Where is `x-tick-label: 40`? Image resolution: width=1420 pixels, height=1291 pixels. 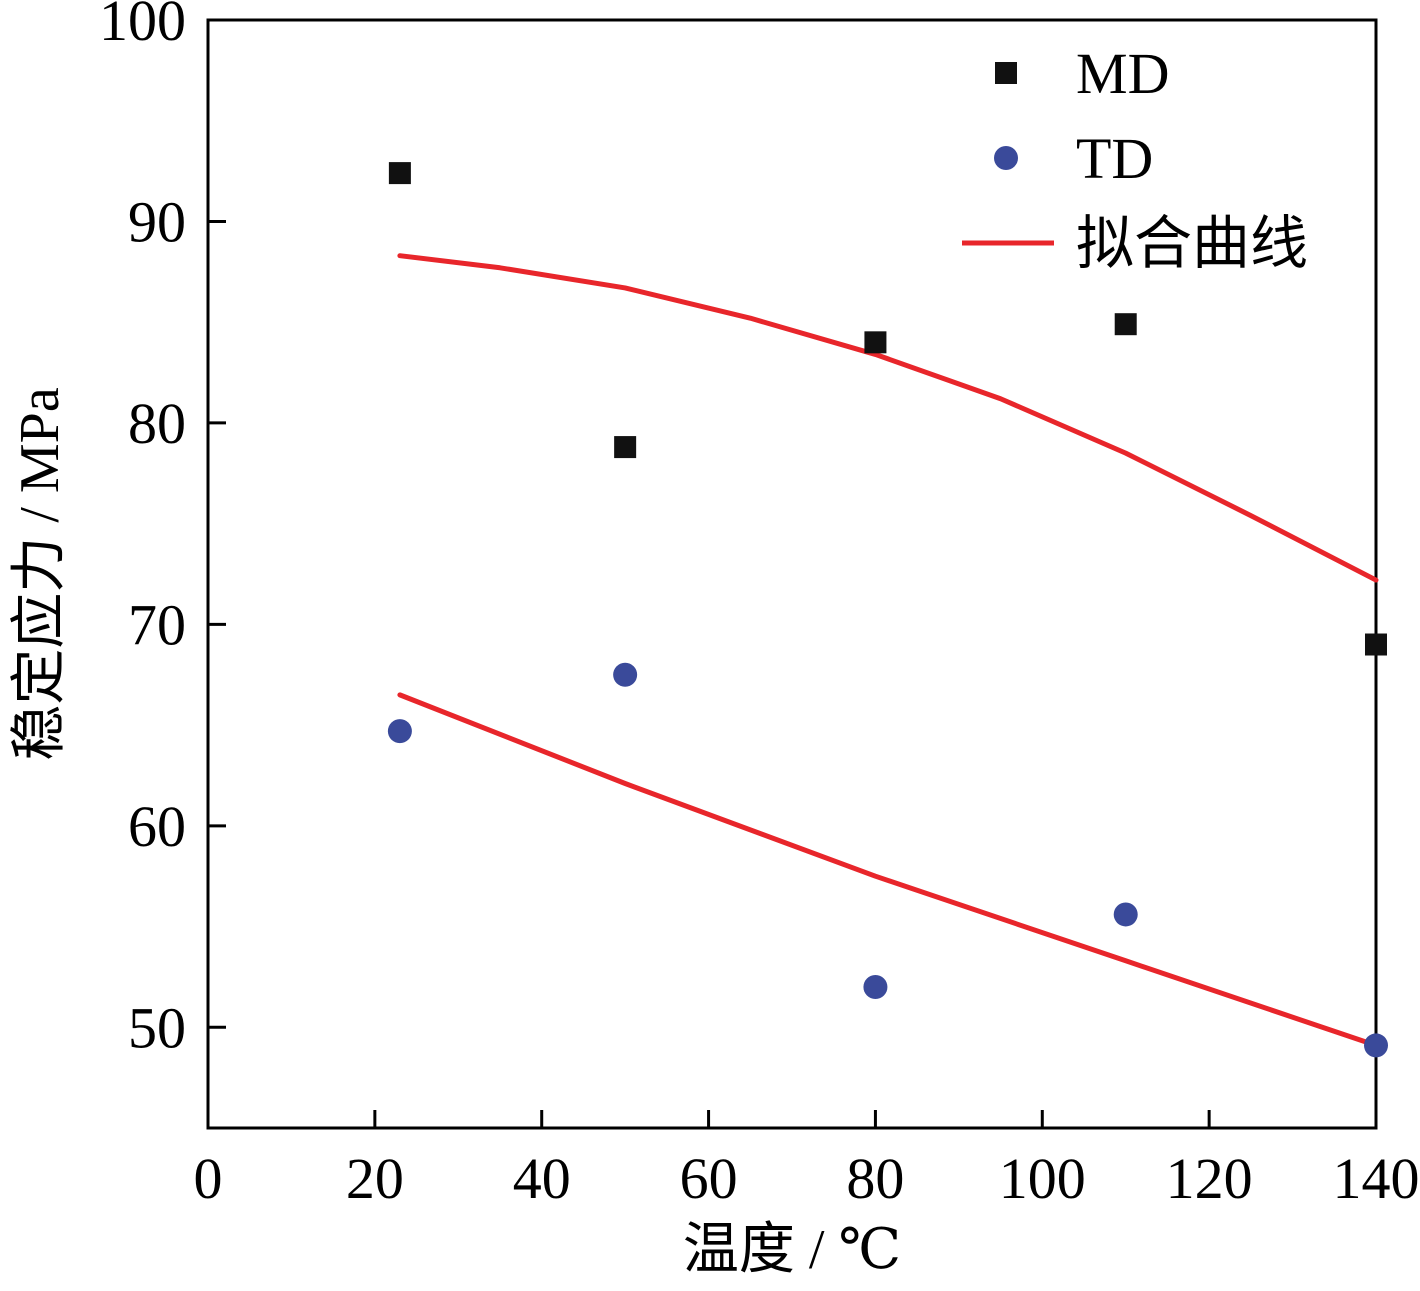
x-tick-label: 40 is located at coordinates (542, 1178).